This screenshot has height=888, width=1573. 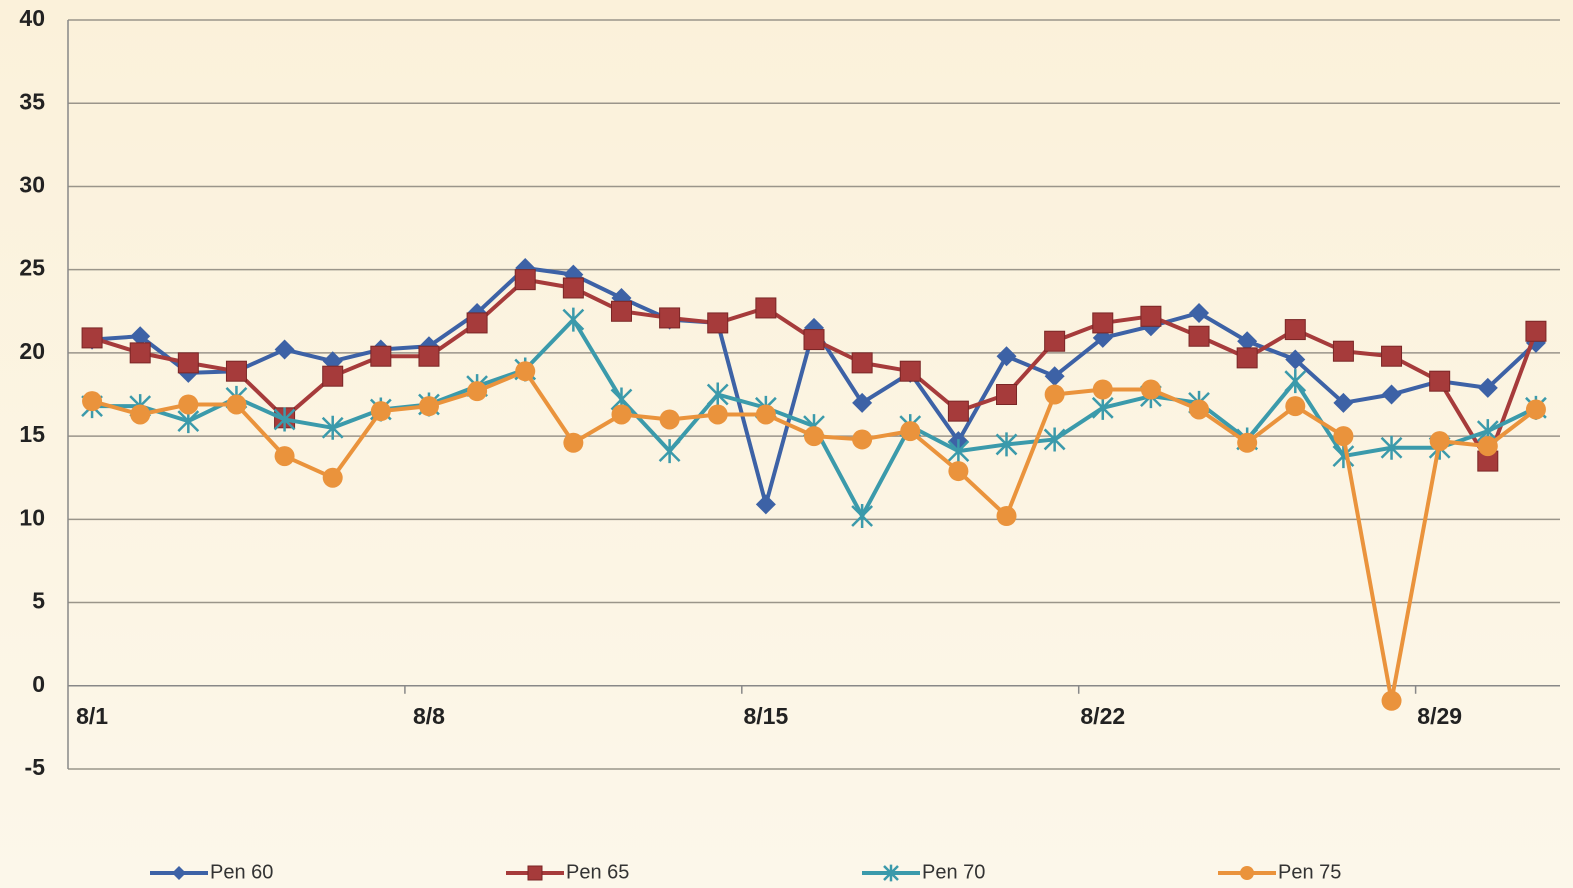 What do you see at coordinates (92, 716) in the screenshot?
I see `x-tick-label: 8/1` at bounding box center [92, 716].